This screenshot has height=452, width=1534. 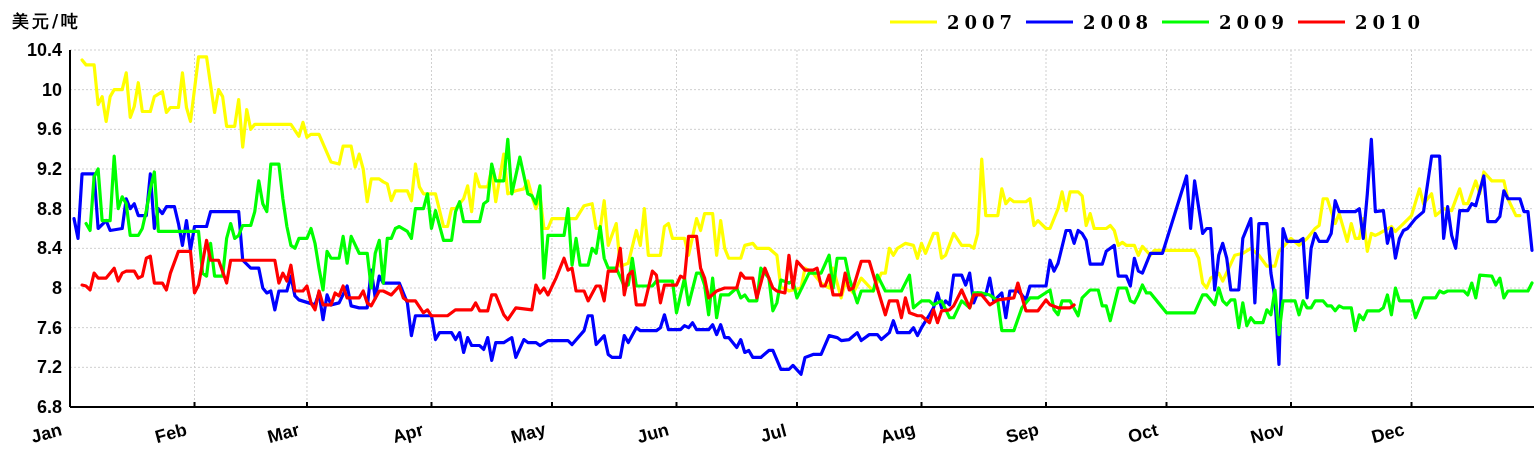 What do you see at coordinates (528, 433) in the screenshot?
I see `x-tick-label: May` at bounding box center [528, 433].